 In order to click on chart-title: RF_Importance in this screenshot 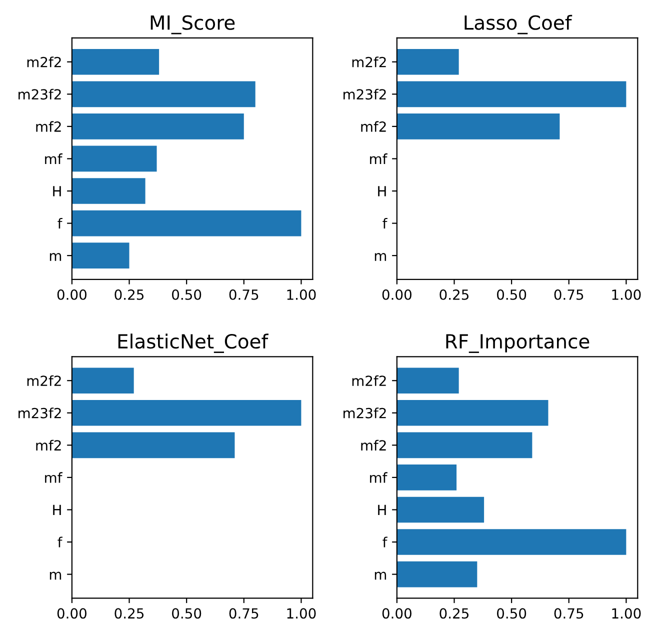, I will do `click(518, 343)`.